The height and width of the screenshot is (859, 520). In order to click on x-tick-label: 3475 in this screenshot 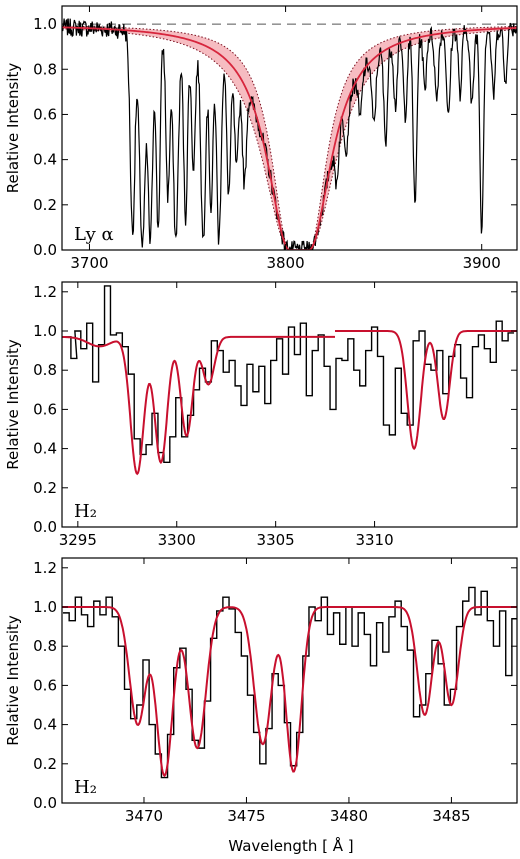, I will do `click(246, 816)`.